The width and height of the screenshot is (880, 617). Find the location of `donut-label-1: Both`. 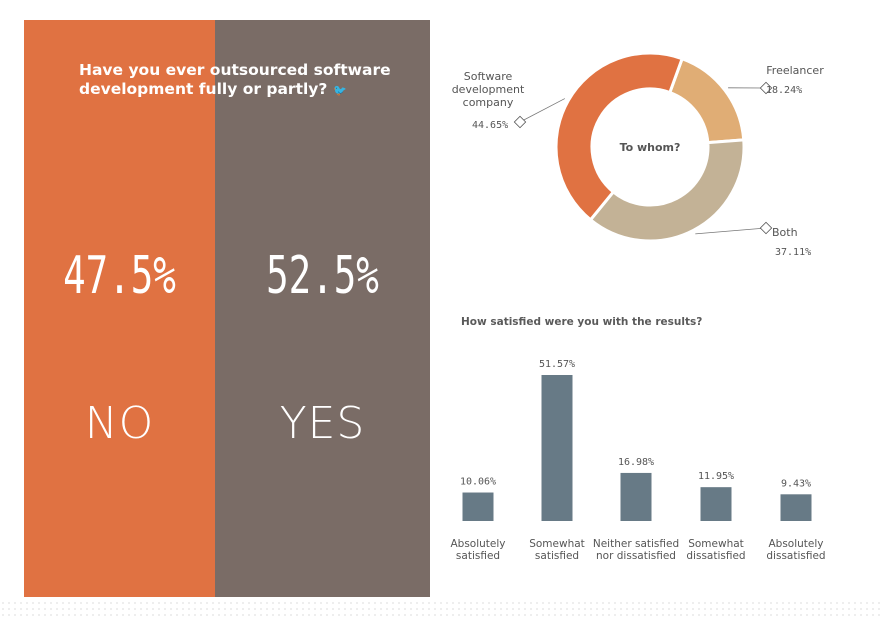

donut-label-1: Both is located at coordinates (785, 232).